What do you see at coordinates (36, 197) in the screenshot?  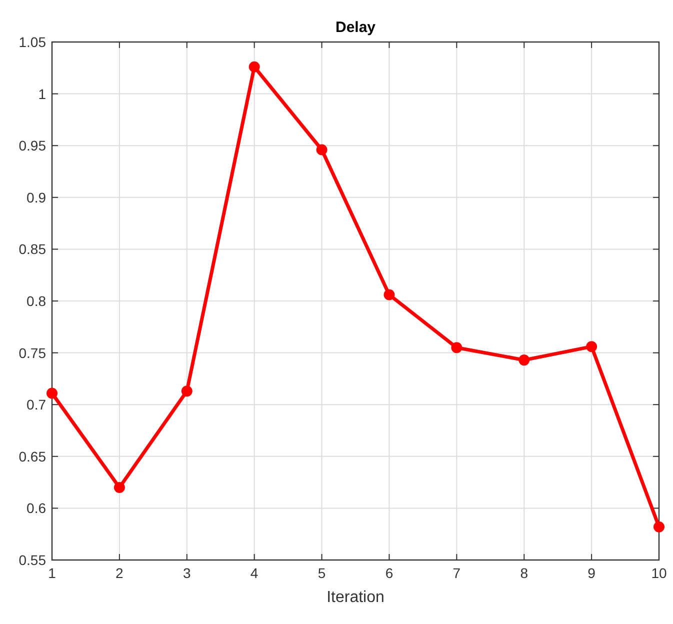 I see `y-tick-label: 0.9` at bounding box center [36, 197].